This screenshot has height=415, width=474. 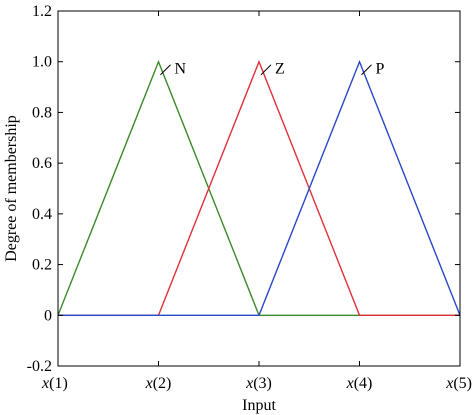 What do you see at coordinates (42, 265) in the screenshot?
I see `y-tick-label: 0.2` at bounding box center [42, 265].